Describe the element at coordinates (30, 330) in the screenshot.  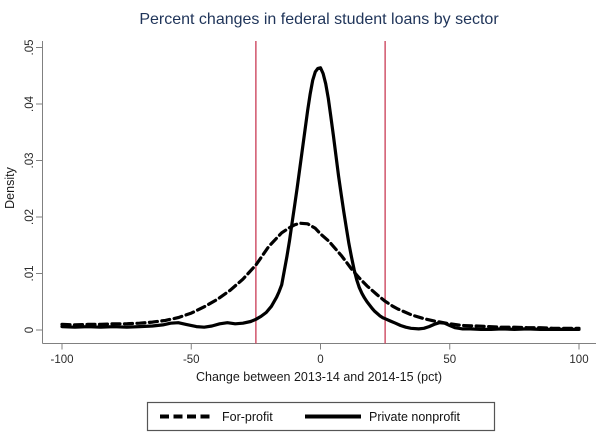
I see `y-tick-label: 0` at that location.